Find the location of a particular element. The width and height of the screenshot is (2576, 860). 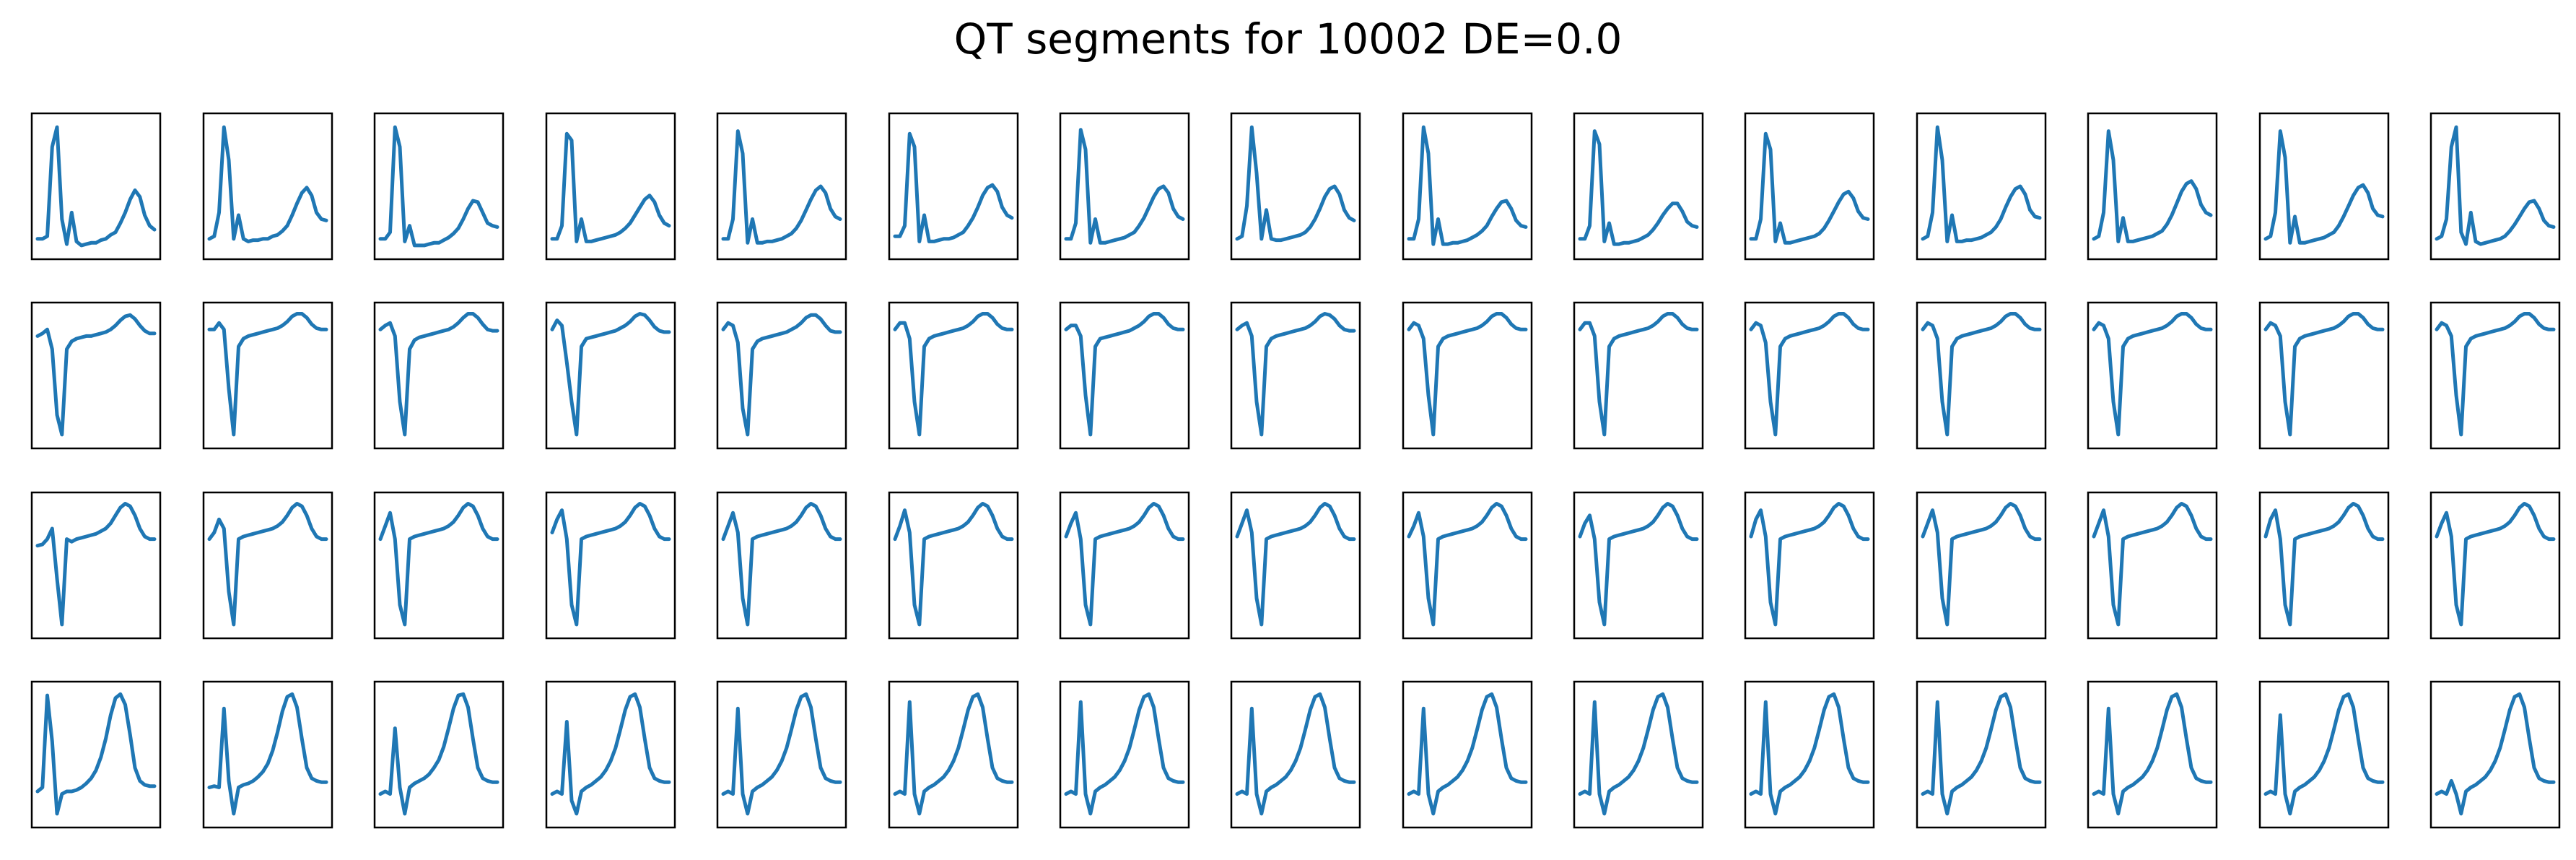

subplot-r3-c13 is located at coordinates (2152, 565).